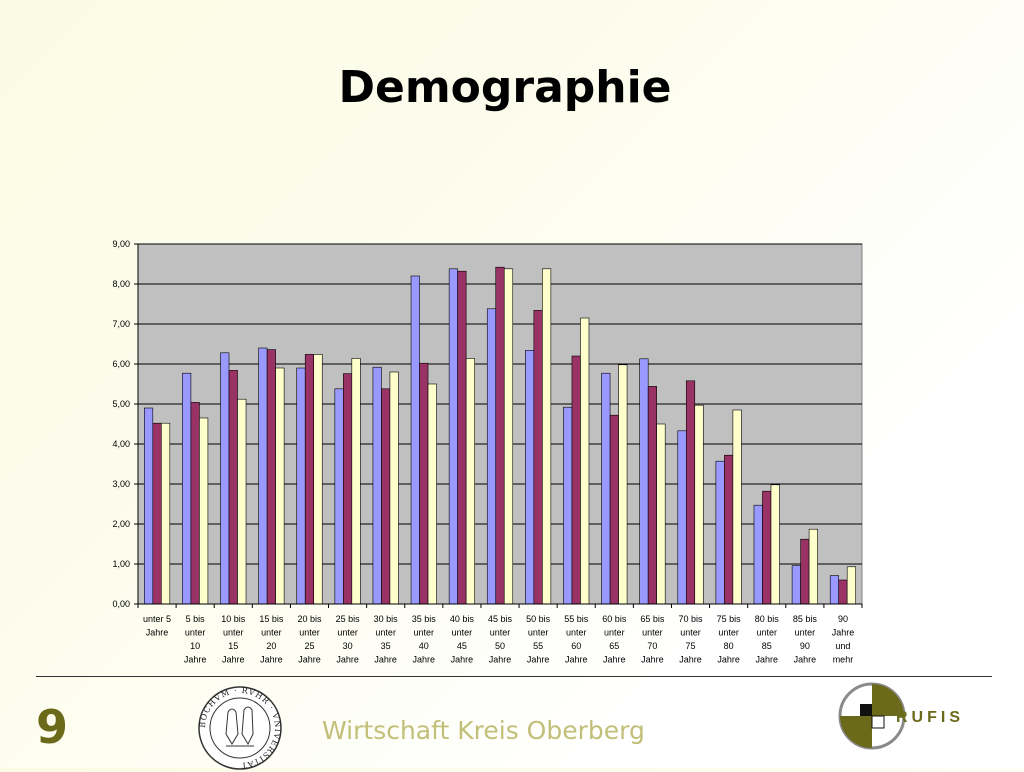 Image resolution: width=1024 pixels, height=772 pixels. Describe the element at coordinates (500, 619) in the screenshot. I see `x-tick-label-line: 45 bis` at that location.